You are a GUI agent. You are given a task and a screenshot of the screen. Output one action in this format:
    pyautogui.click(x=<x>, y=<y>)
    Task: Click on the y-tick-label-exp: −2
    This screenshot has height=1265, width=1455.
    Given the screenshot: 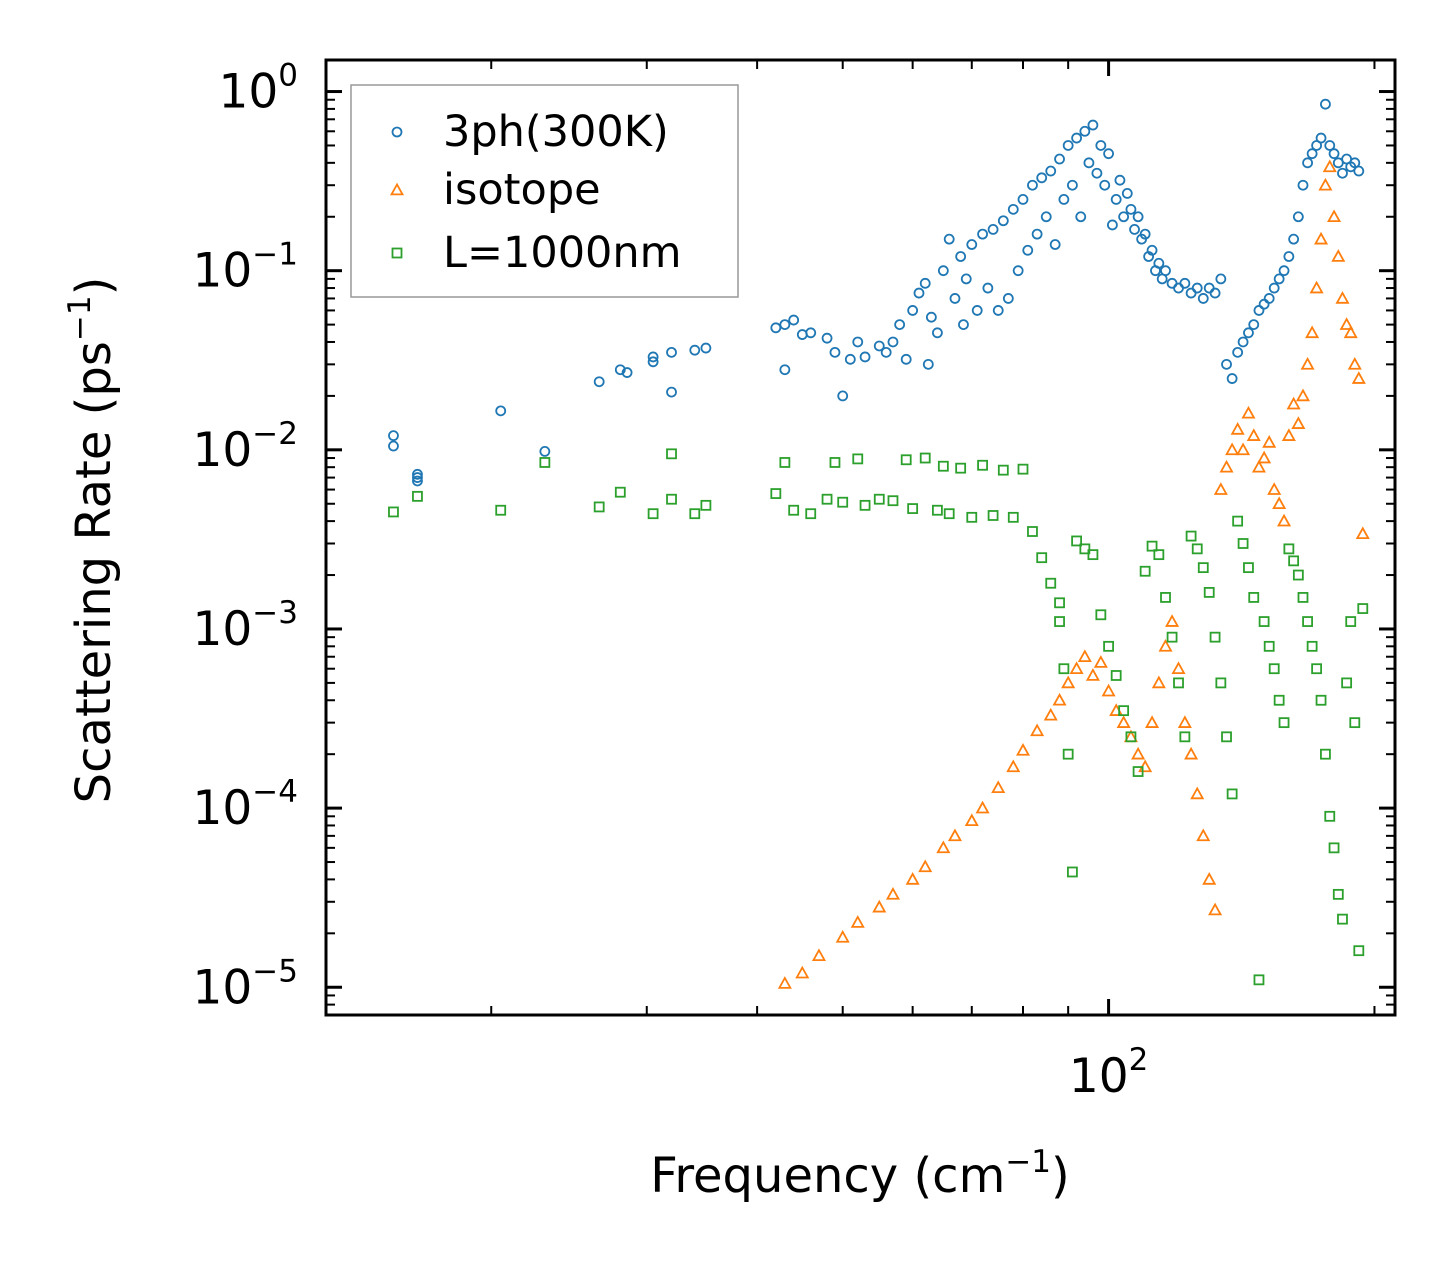 What is the action you would take?
    pyautogui.click(x=275, y=434)
    